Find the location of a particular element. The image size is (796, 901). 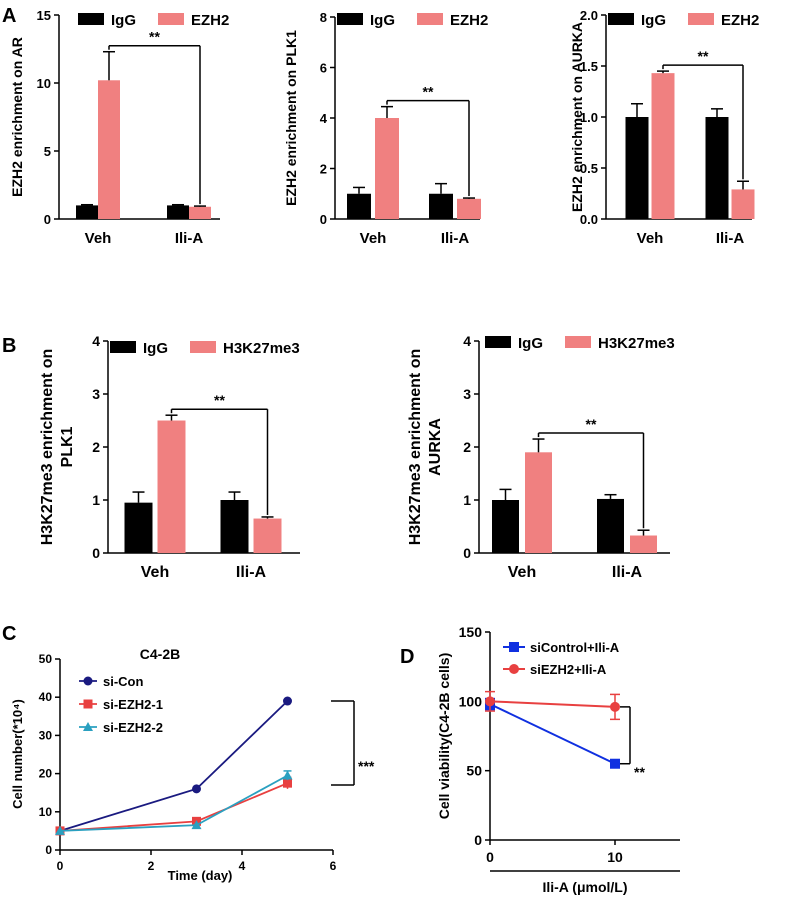

b2-x-tick-label: Ili-A is located at coordinates (627, 572).